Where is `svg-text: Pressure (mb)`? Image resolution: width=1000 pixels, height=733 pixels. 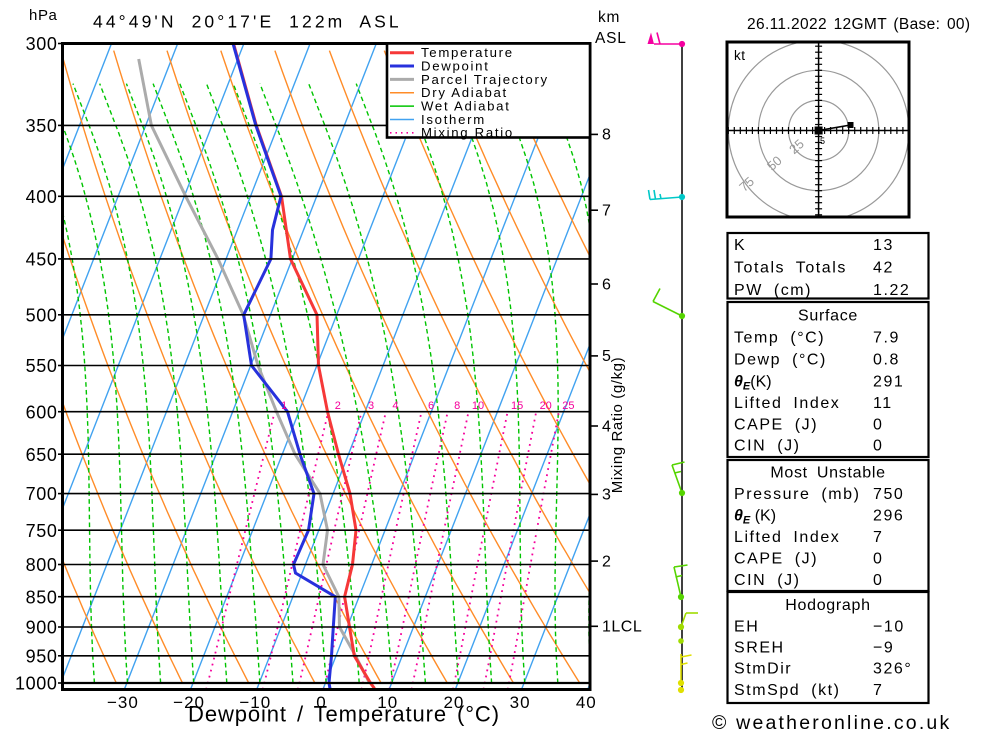 svg-text: Pressure (mb) is located at coordinates (797, 494).